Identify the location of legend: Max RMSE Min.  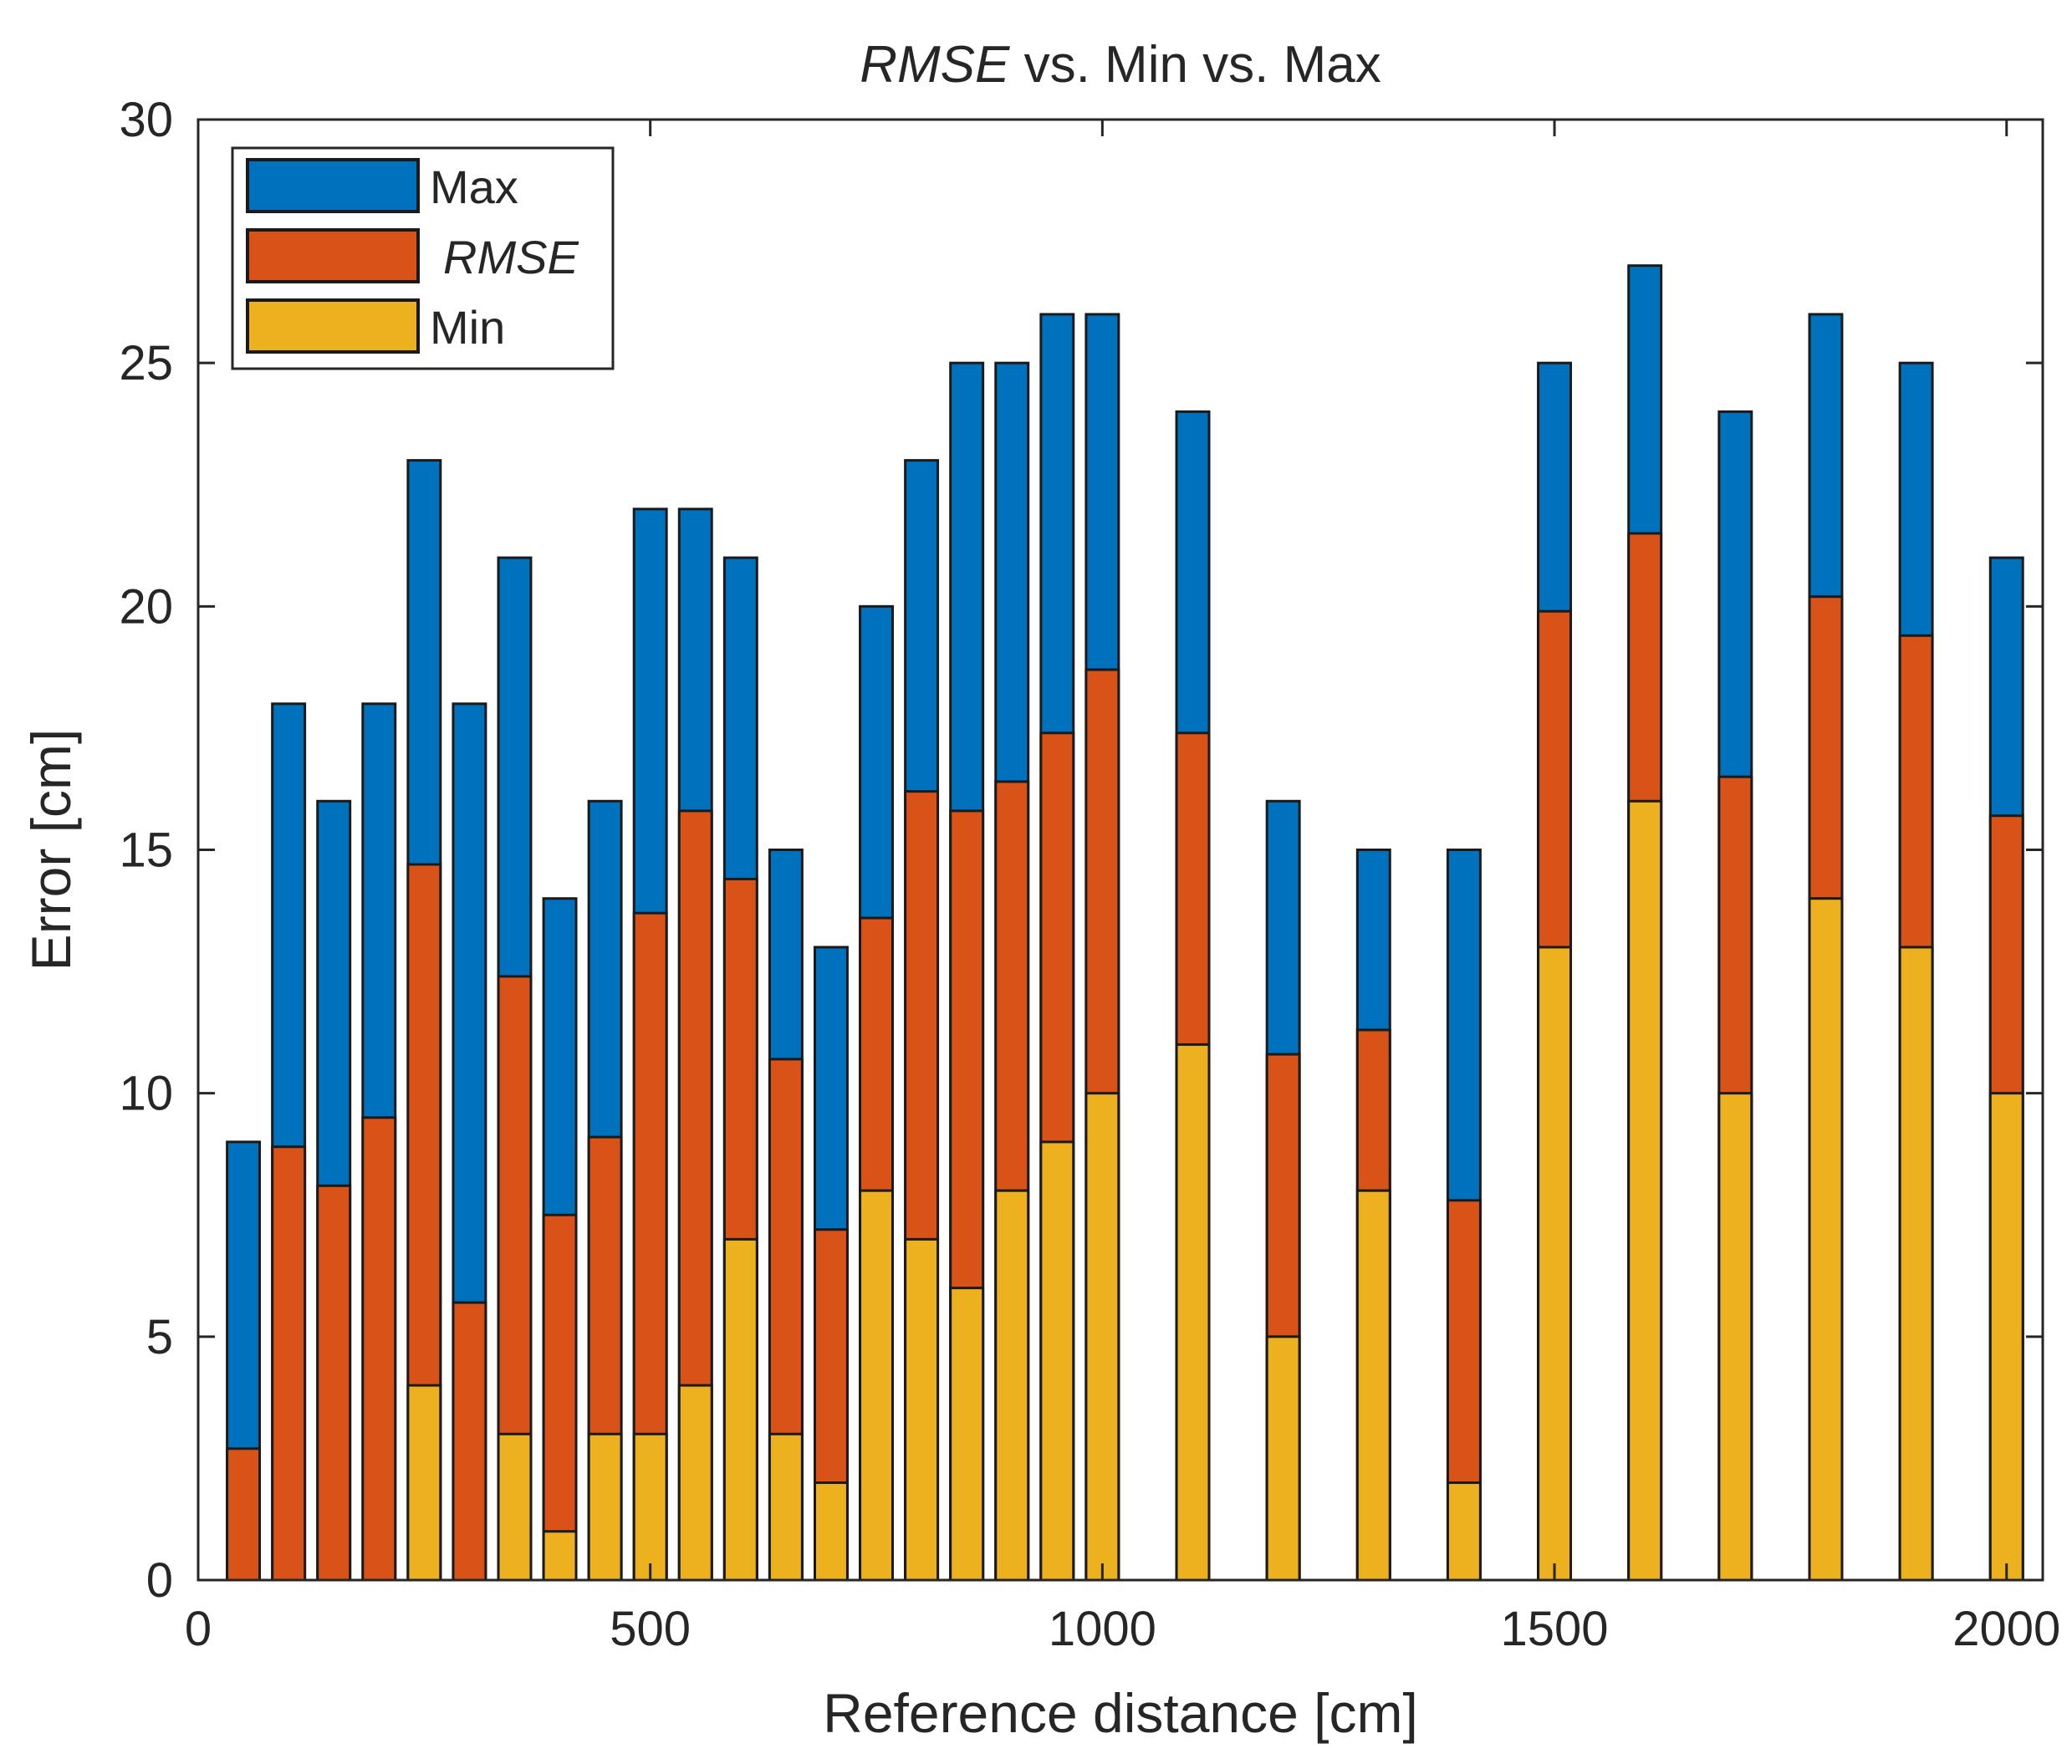
(423, 258).